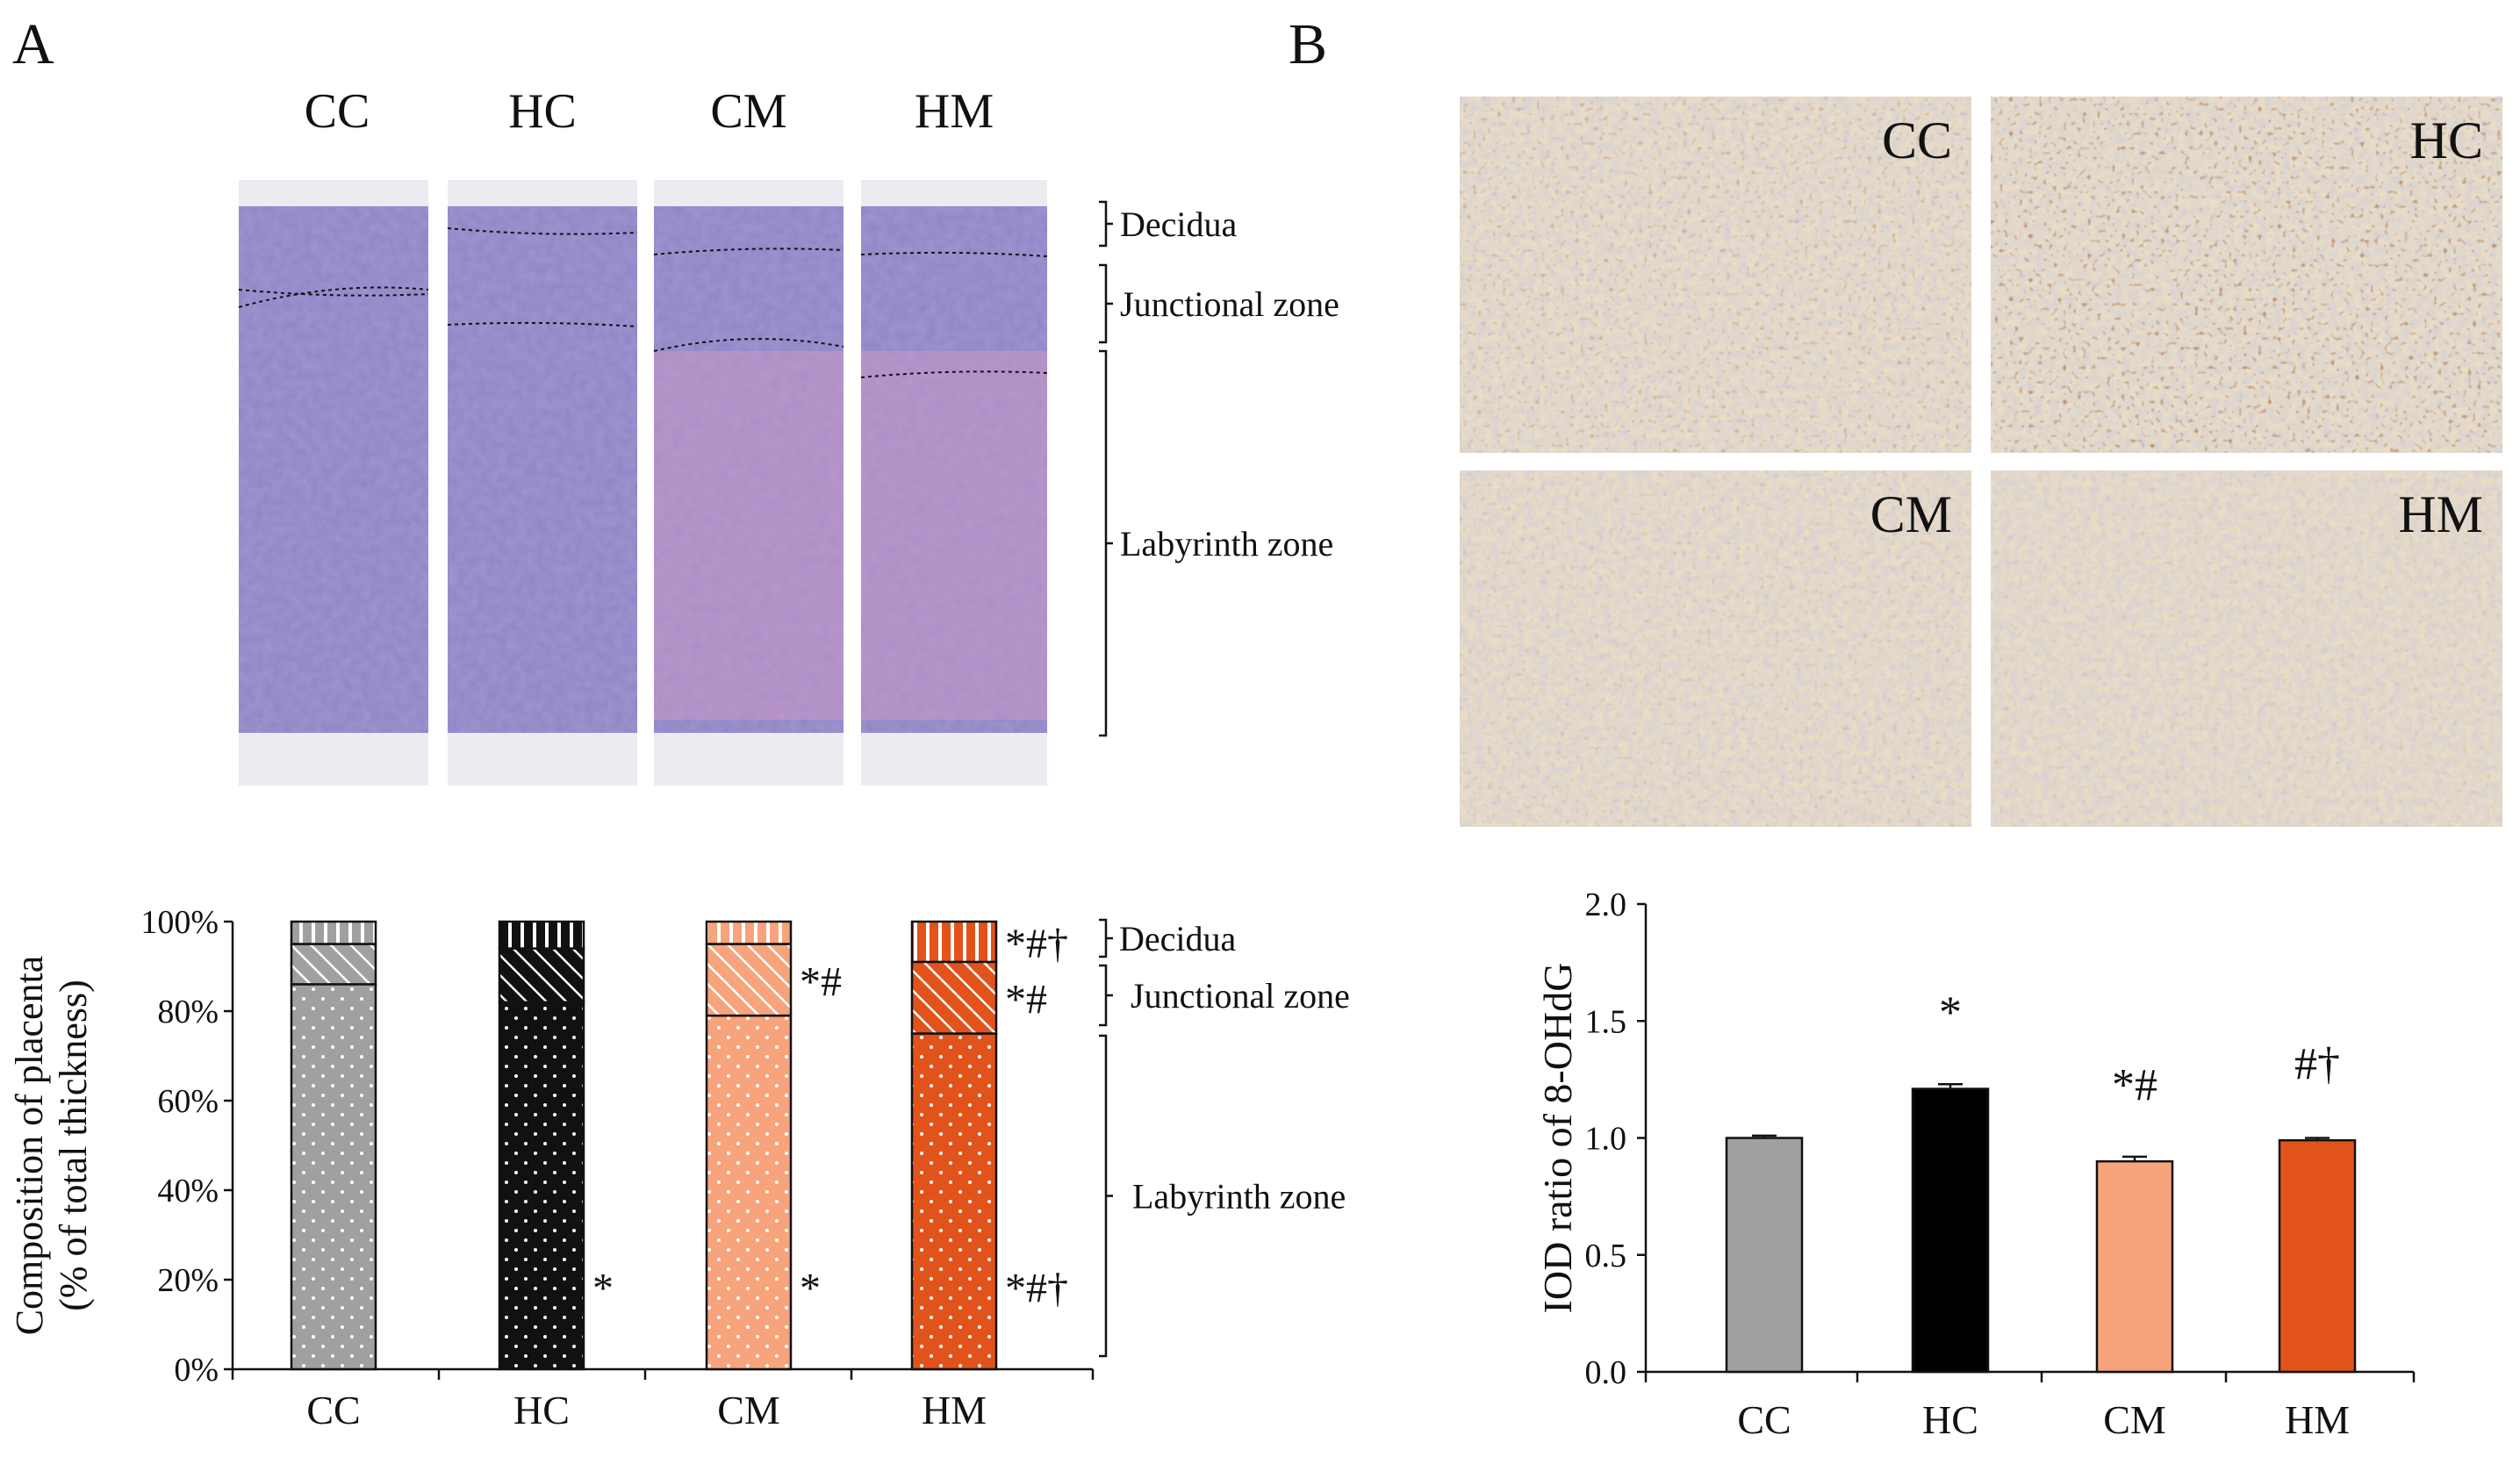  Describe the element at coordinates (2317, 1256) in the screenshot. I see `bar-hm` at that location.